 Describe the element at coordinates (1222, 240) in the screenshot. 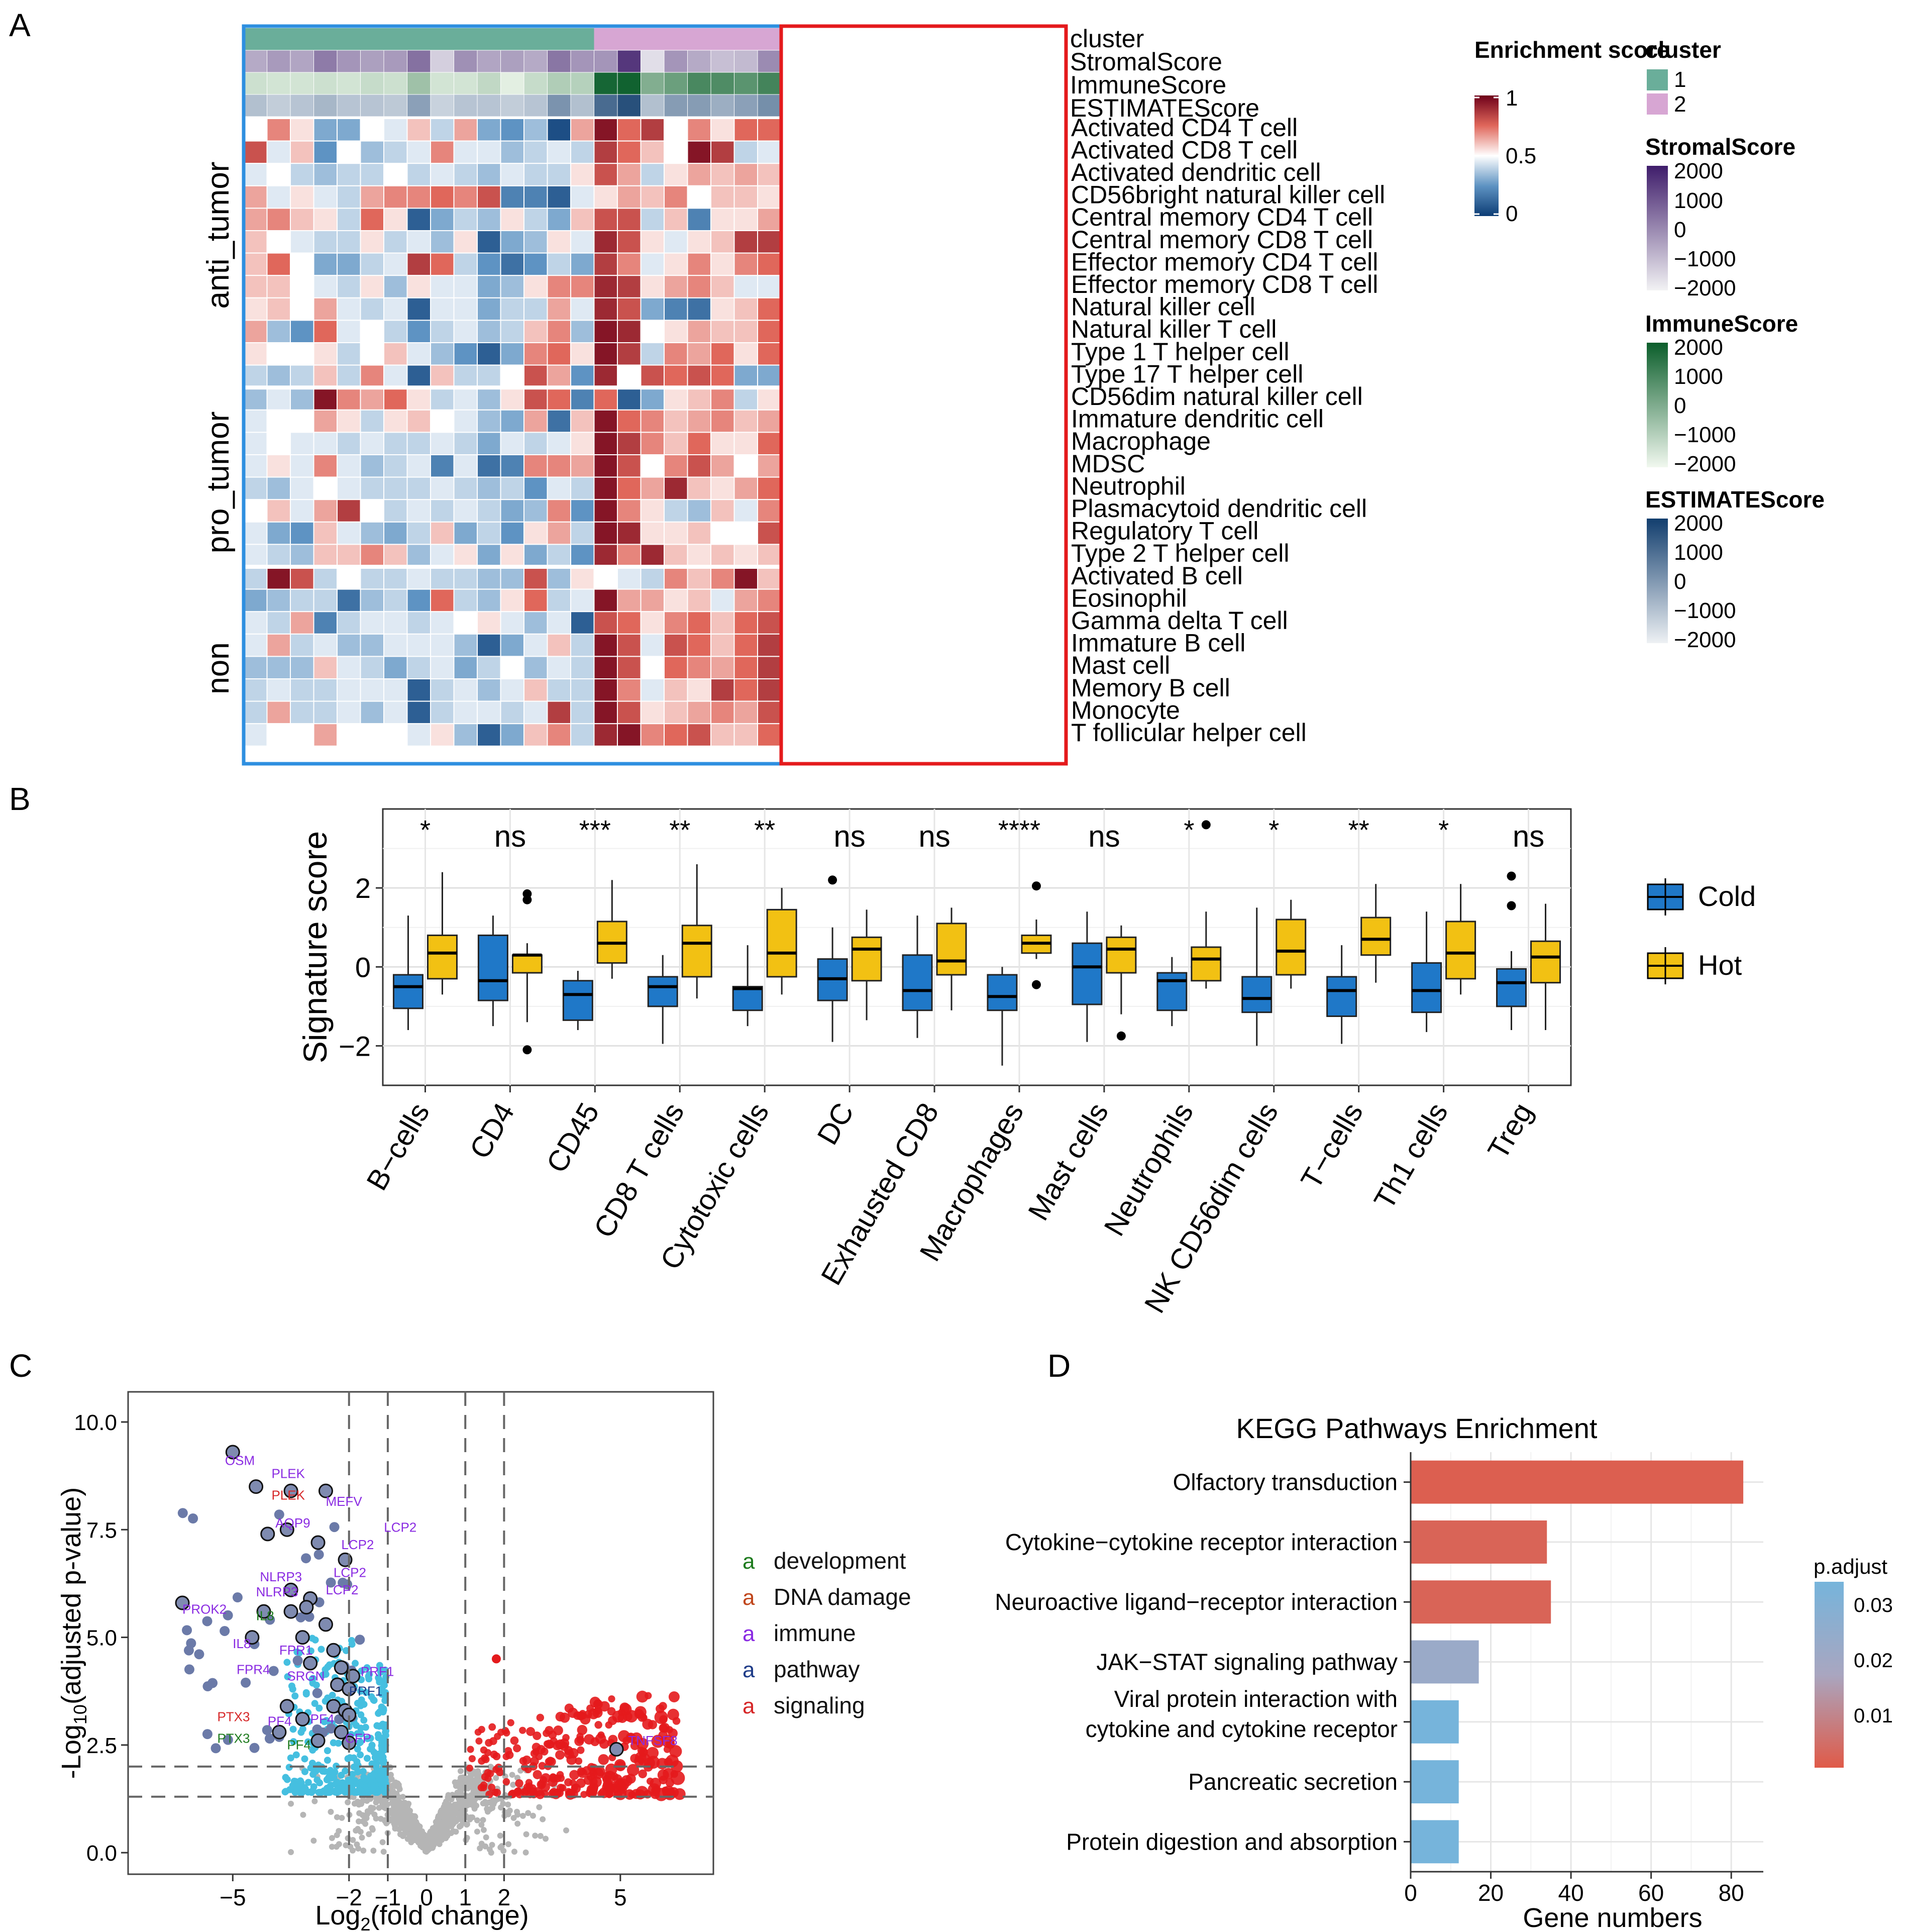

I see `heatmap-row-label: Central memory CD8 T cell` at that location.